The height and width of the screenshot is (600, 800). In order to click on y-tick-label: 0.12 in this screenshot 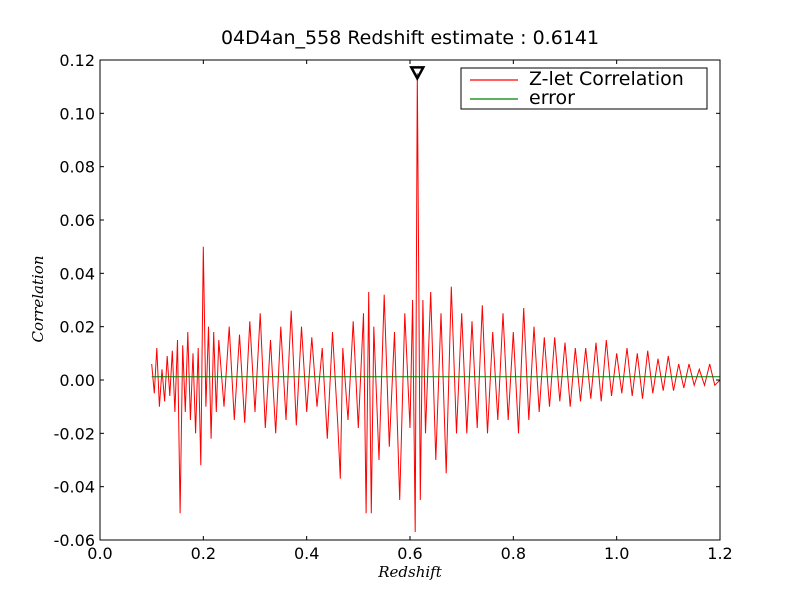, I will do `click(77, 60)`.